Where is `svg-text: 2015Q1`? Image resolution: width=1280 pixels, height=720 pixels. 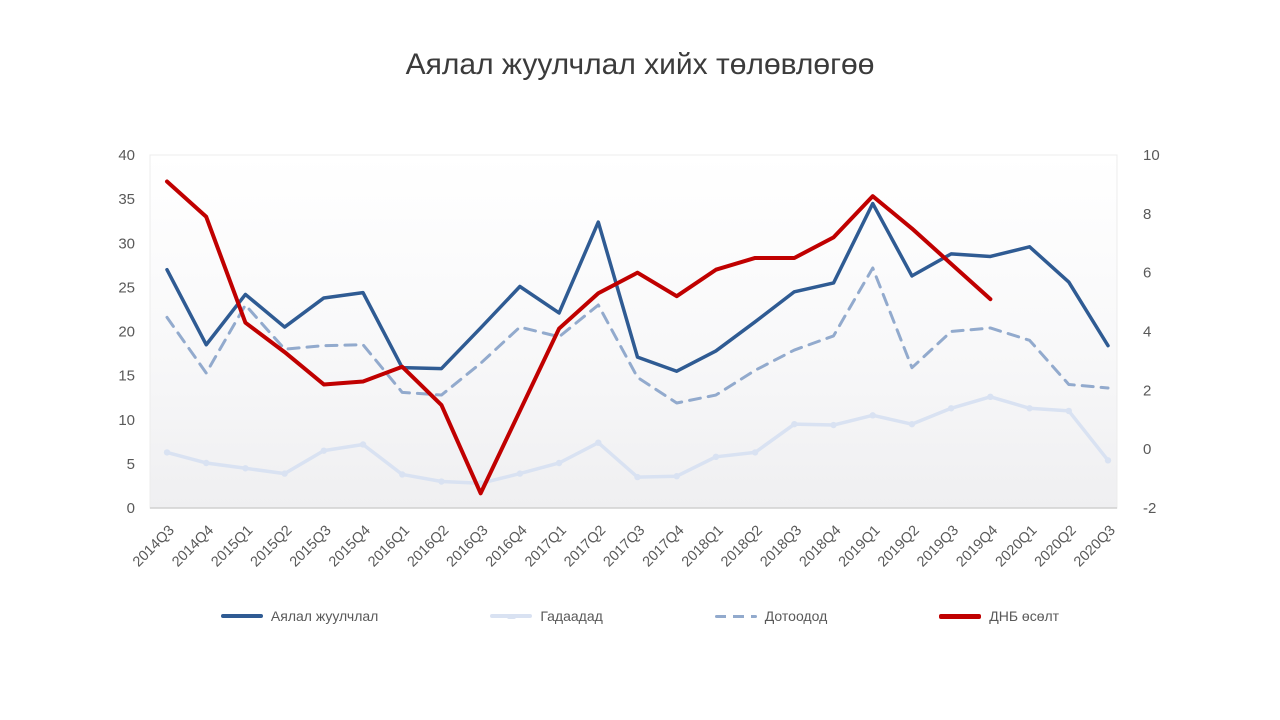 svg-text: 2015Q1 is located at coordinates (232, 547).